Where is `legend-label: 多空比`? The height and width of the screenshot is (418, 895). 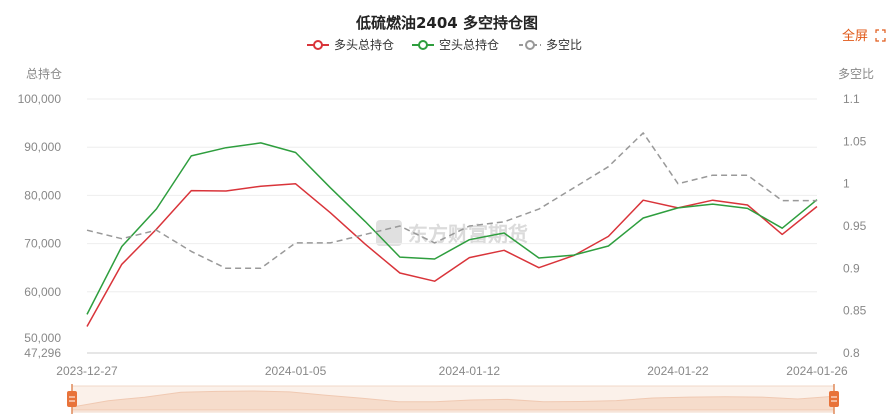 legend-label: 多空比 is located at coordinates (564, 45).